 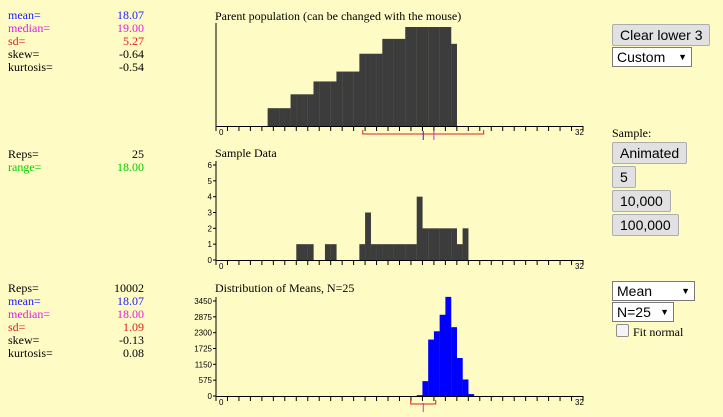 What do you see at coordinates (76, 314) in the screenshot?
I see `stat-row-median: median= 18.00` at bounding box center [76, 314].